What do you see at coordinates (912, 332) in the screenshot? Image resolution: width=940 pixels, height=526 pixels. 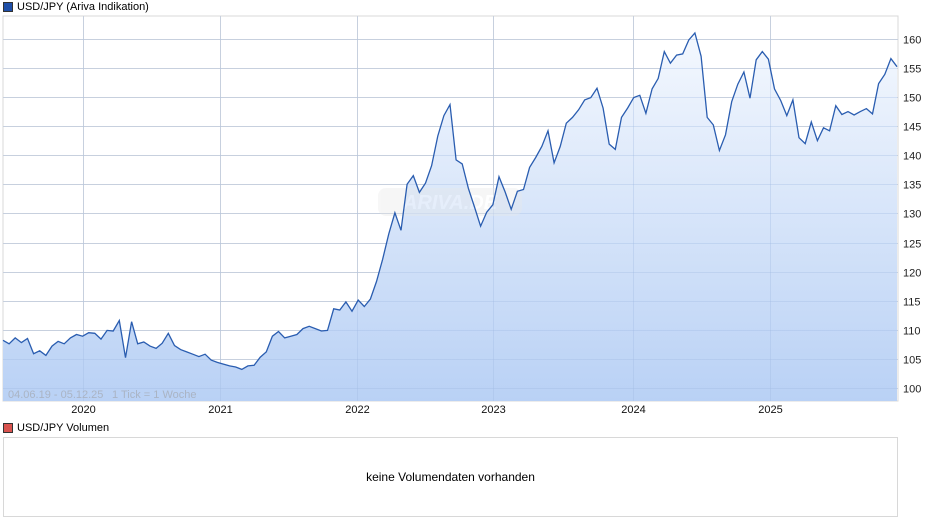 I see `y-tick-label: 110` at bounding box center [912, 332].